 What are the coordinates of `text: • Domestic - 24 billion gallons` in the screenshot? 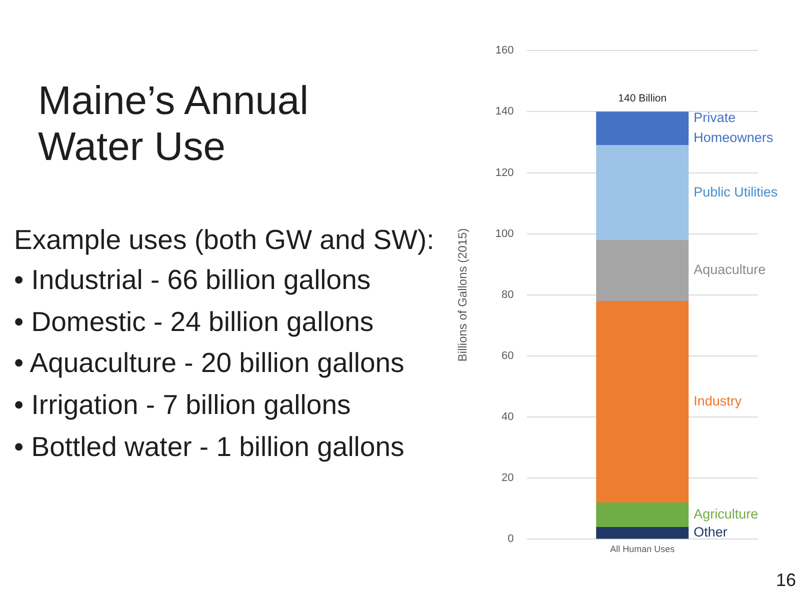 It's located at (194, 321).